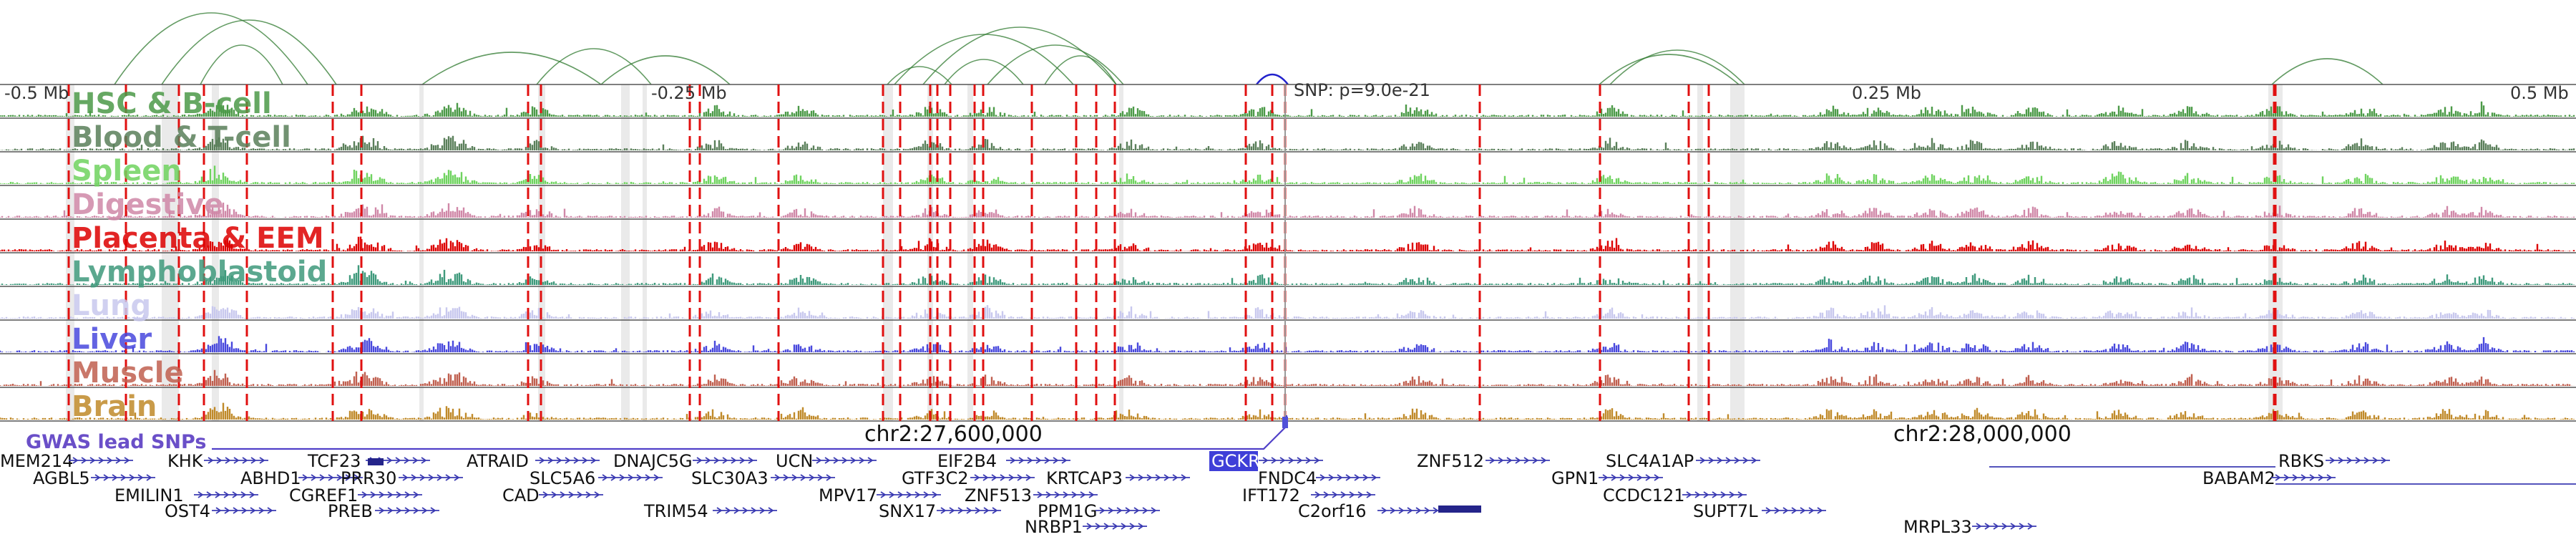  I want to click on gene-label: FNDC4, so click(1287, 478).